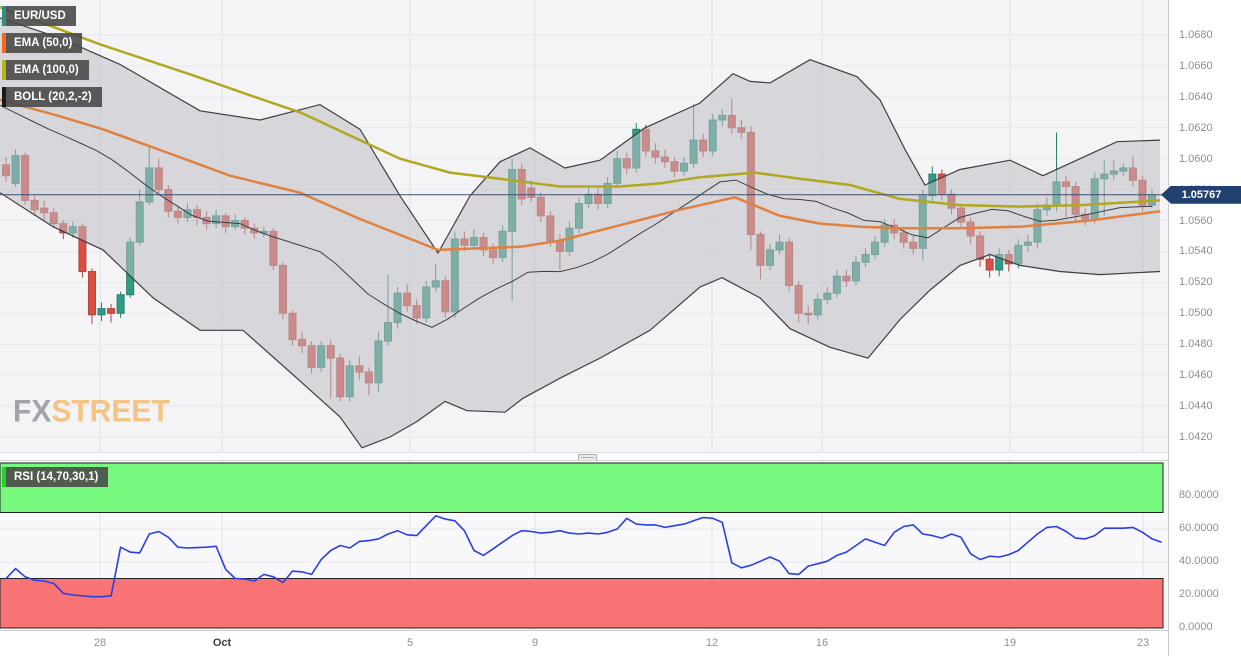 This screenshot has height=656, width=1241. I want to click on time-axis-label: 19, so click(1010, 643).